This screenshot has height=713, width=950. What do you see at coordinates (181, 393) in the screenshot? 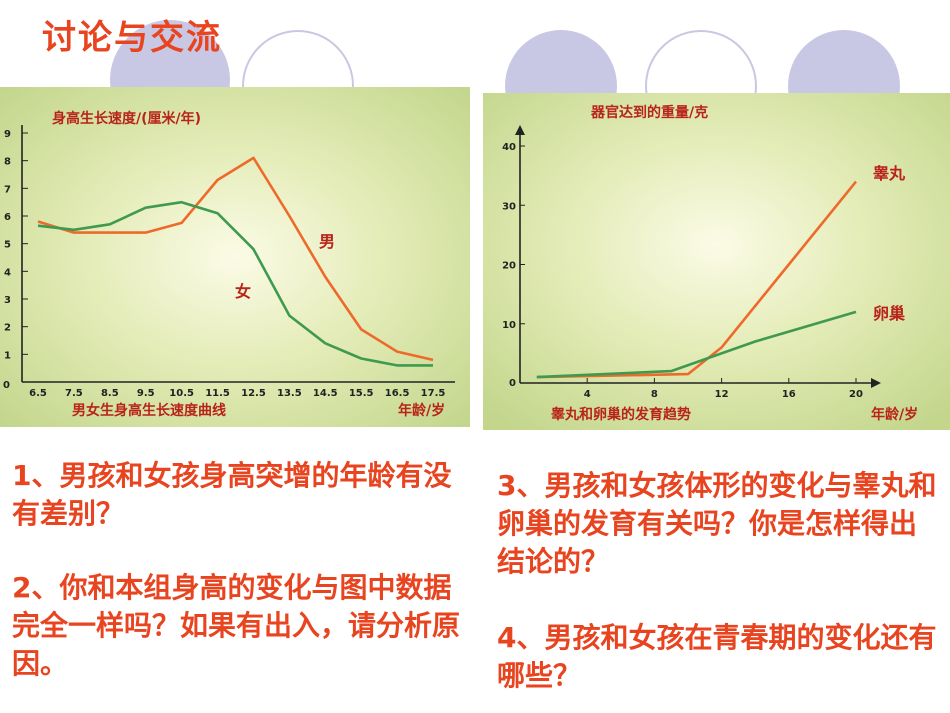
I see `x-tick-label: 10.5` at bounding box center [181, 393].